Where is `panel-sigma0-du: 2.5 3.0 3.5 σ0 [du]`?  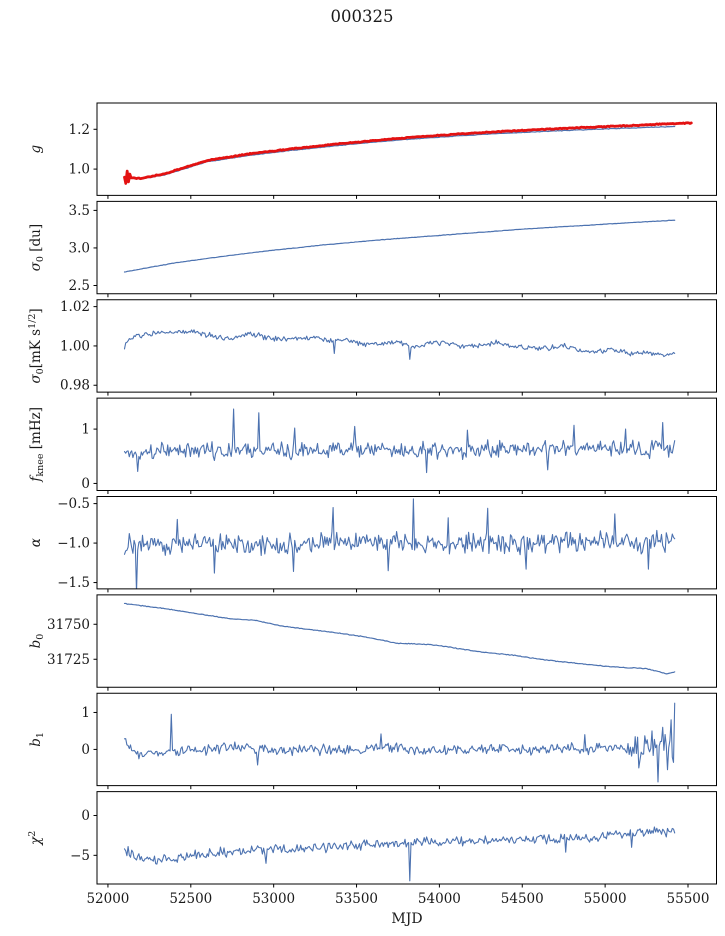
panel-sigma0-du: 2.5 3.0 3.5 σ0 [du] is located at coordinates (372, 249).